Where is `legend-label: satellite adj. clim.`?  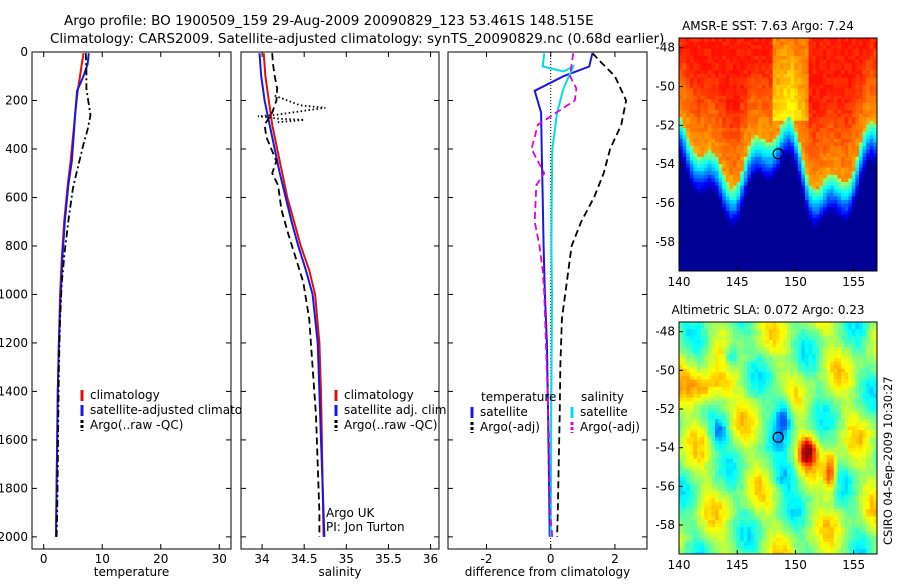 legend-label: satellite adj. clim. is located at coordinates (397, 410).